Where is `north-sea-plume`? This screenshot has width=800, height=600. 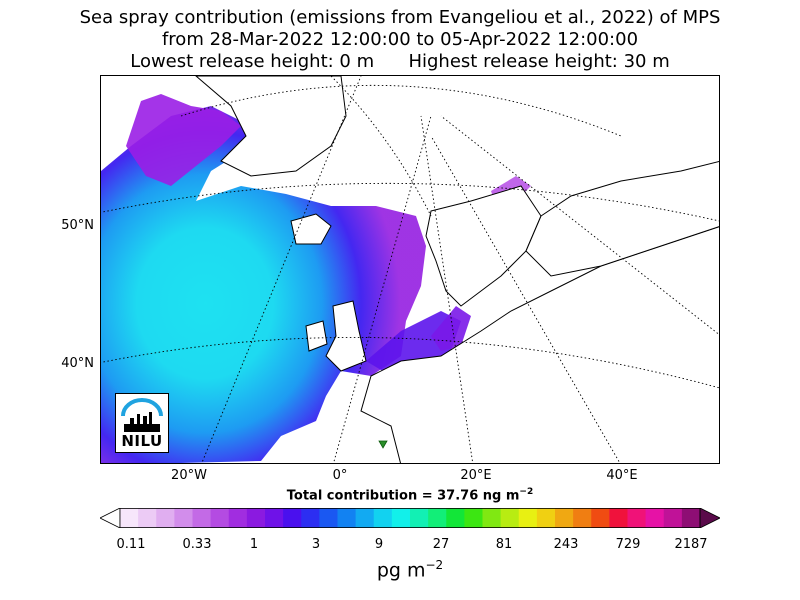
north-sea-plume is located at coordinates (413, 343).